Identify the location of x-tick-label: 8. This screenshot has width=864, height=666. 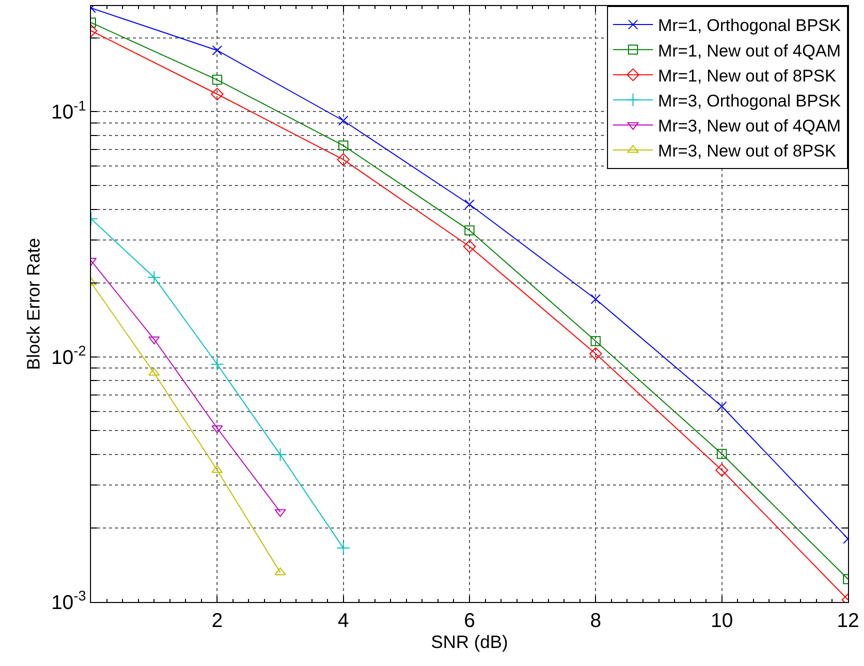
(596, 621).